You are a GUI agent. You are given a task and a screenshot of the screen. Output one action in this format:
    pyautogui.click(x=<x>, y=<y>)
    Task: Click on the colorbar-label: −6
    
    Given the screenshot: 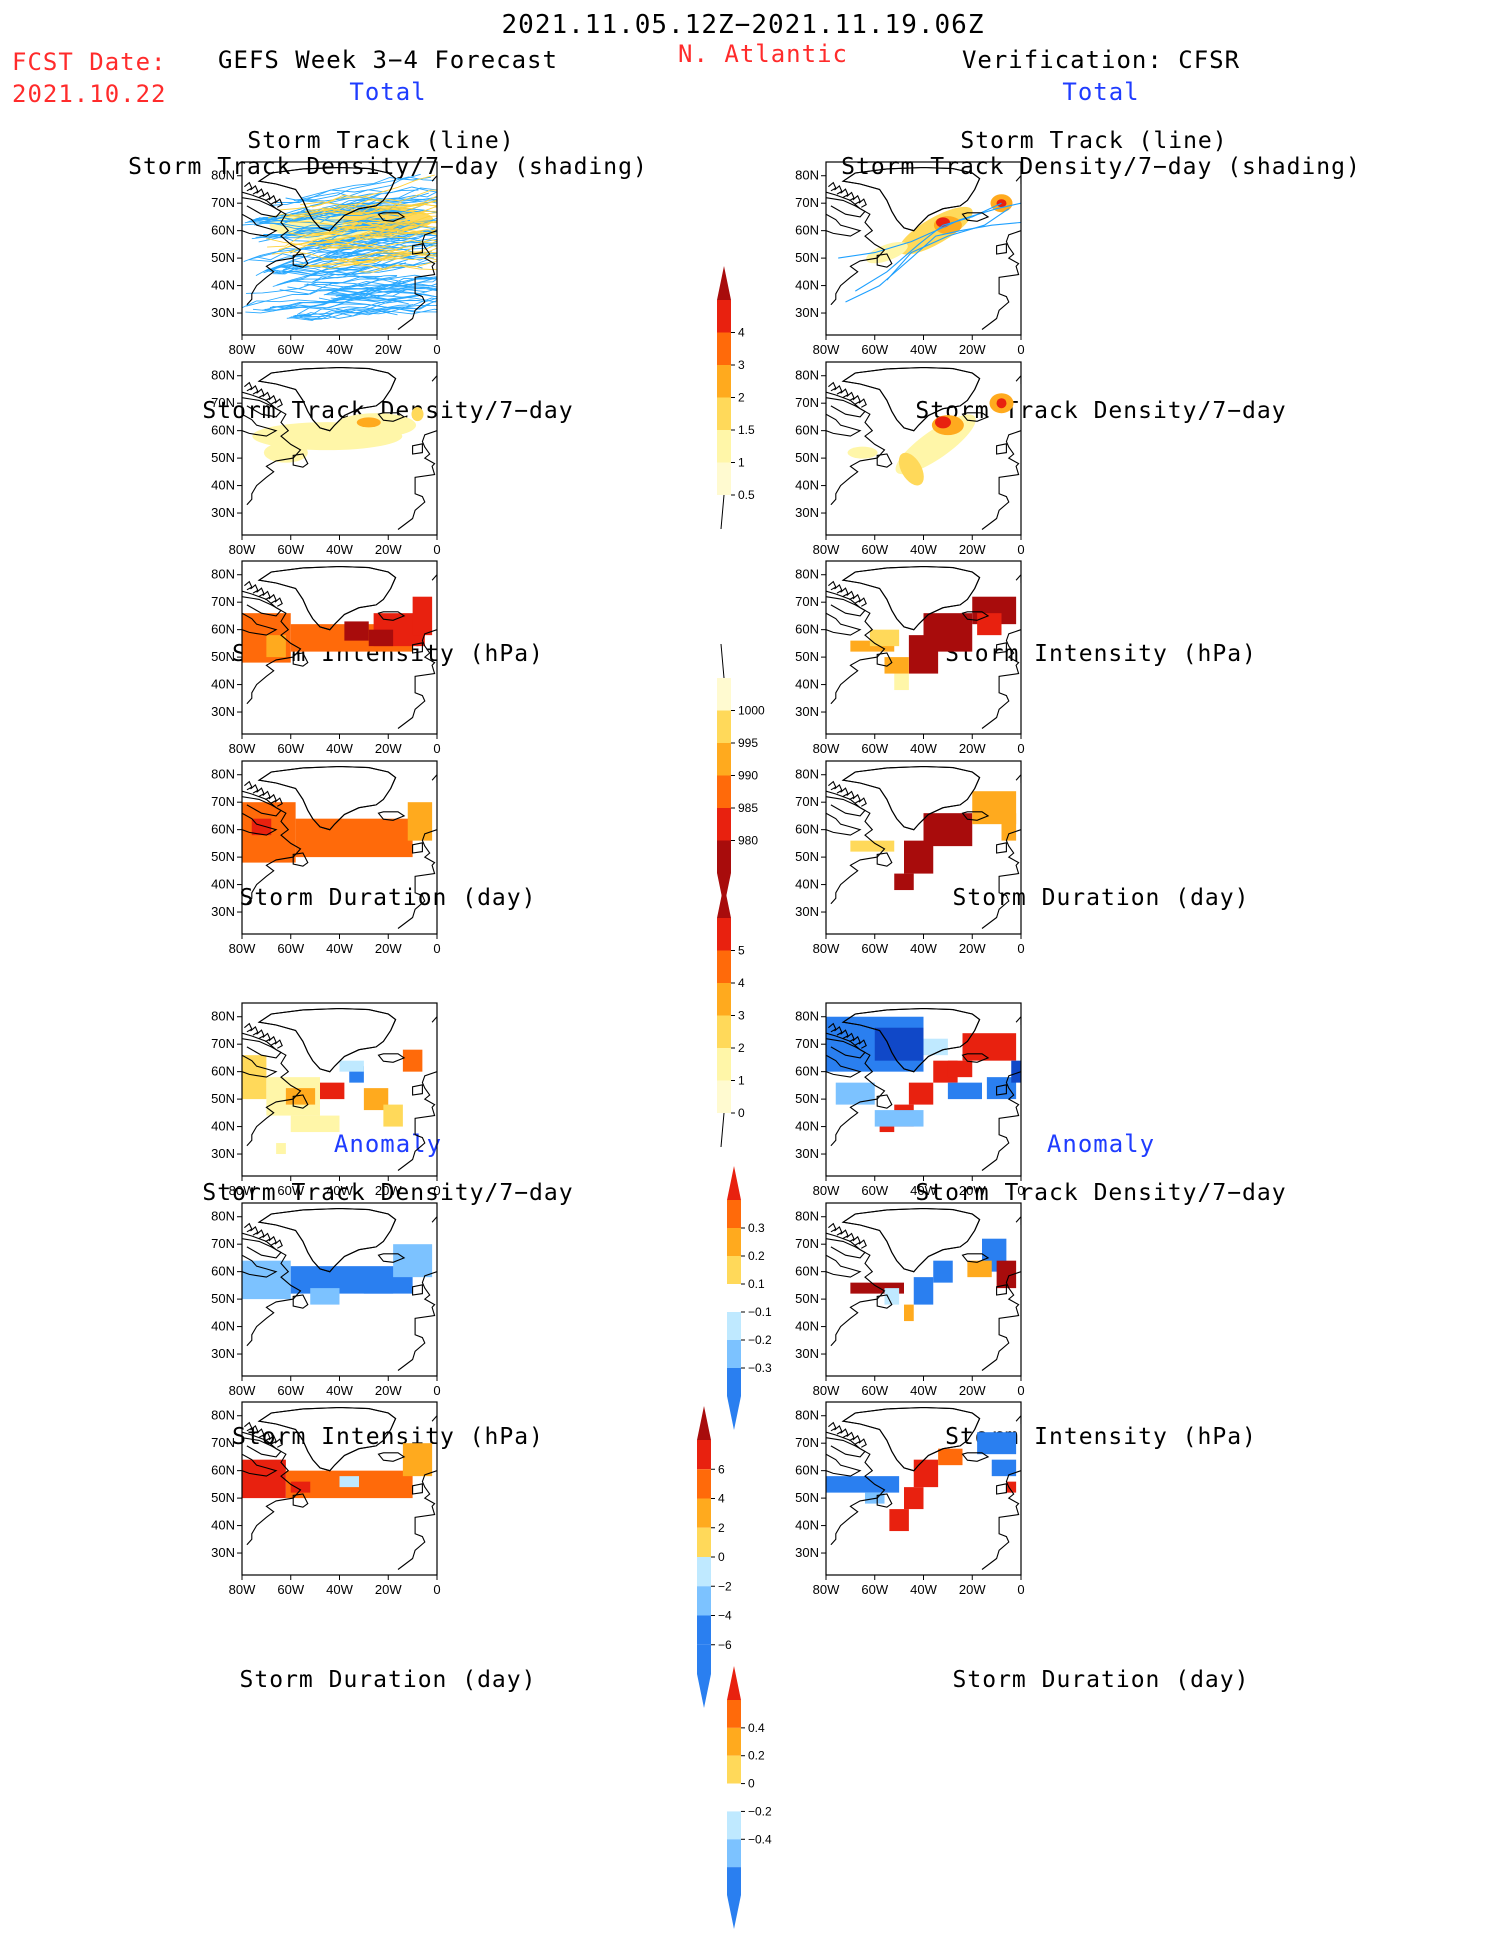 What is the action you would take?
    pyautogui.click(x=725, y=1645)
    